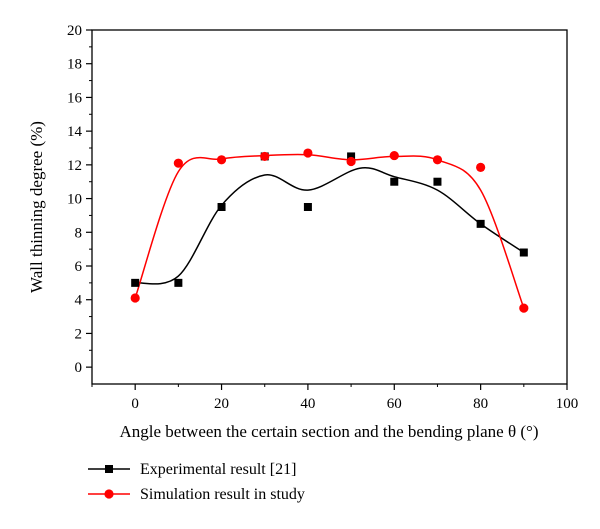  Describe the element at coordinates (567, 404) in the screenshot. I see `x-tick-label: 100` at that location.